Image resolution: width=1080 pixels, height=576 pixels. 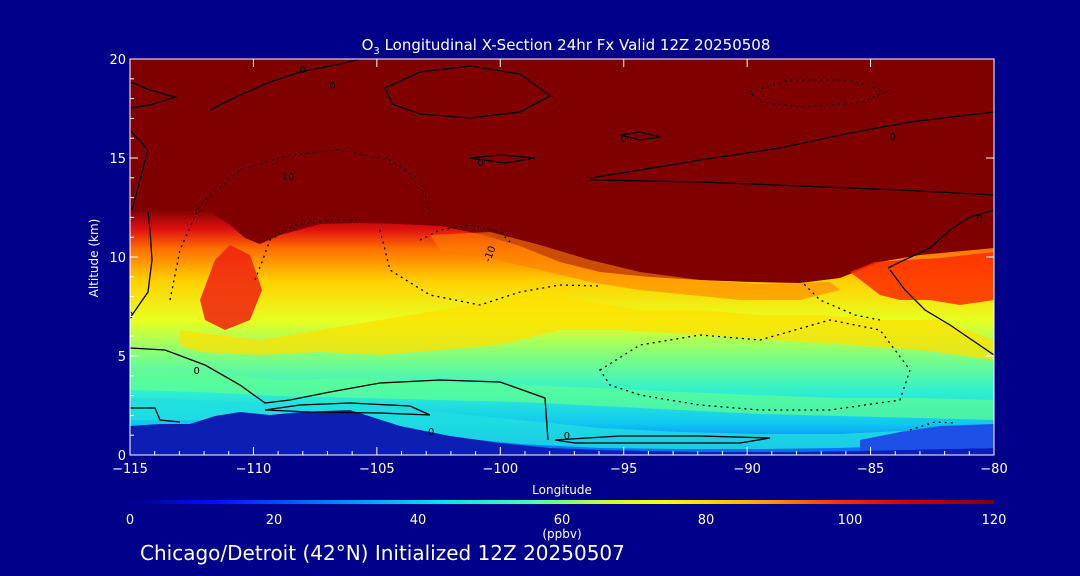 What do you see at coordinates (500, 469) in the screenshot?
I see `x-tick-label: −100` at bounding box center [500, 469].